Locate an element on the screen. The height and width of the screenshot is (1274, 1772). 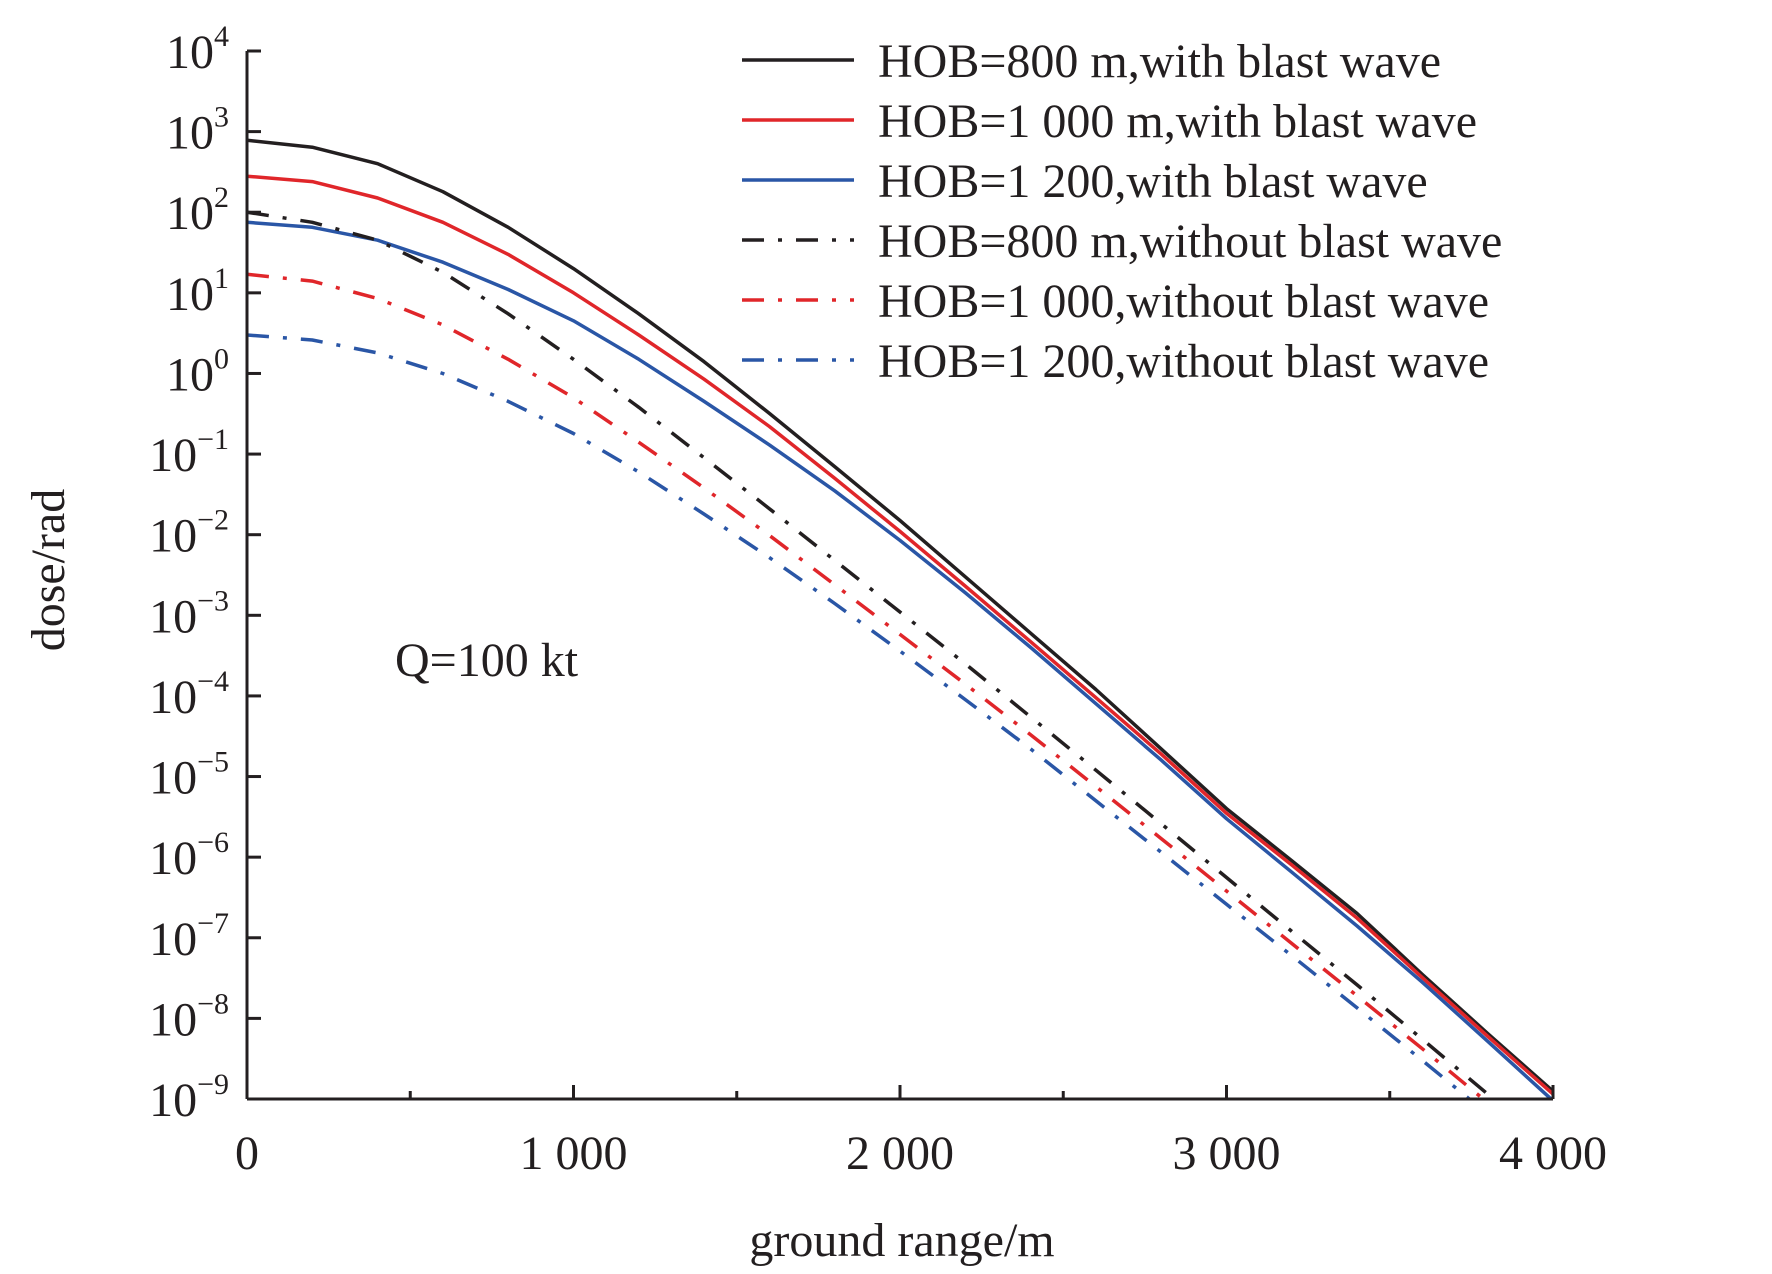
y-tick-label: 10² is located at coordinates (197, 210).